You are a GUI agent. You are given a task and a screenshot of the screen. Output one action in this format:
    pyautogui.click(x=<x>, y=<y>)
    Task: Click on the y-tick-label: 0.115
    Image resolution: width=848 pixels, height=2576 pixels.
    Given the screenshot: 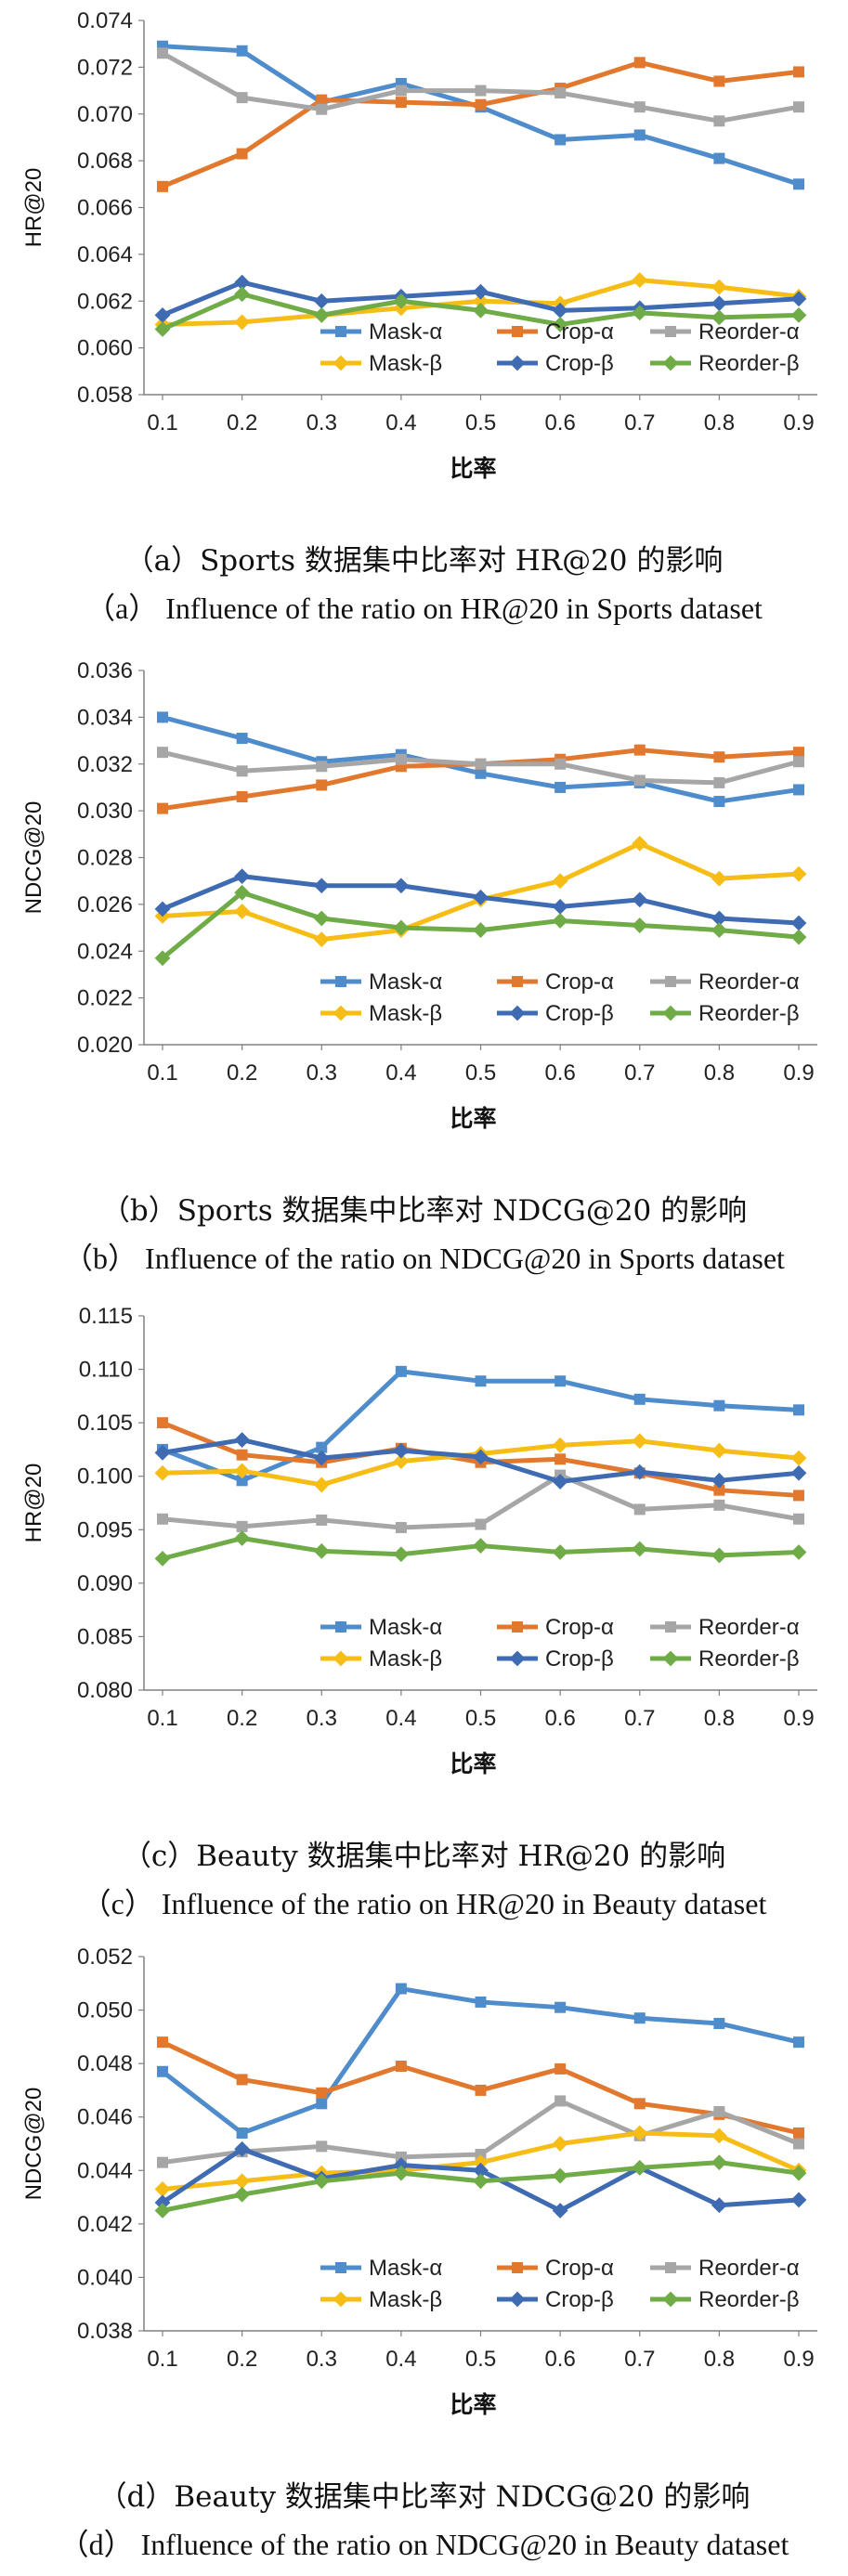 What is the action you would take?
    pyautogui.click(x=106, y=1316)
    